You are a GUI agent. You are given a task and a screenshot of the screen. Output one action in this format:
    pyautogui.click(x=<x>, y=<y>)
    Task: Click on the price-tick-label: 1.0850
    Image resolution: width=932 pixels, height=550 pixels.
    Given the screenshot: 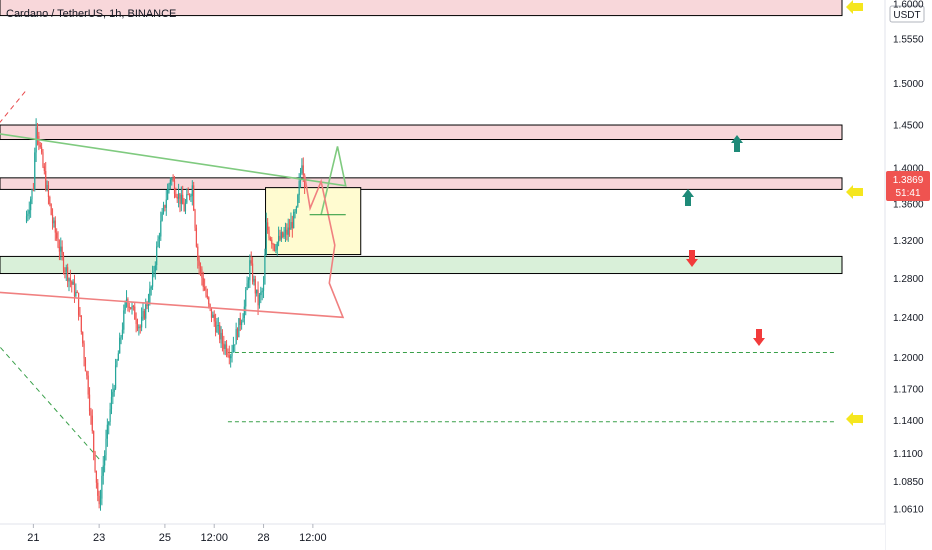 What is the action you would take?
    pyautogui.click(x=908, y=482)
    